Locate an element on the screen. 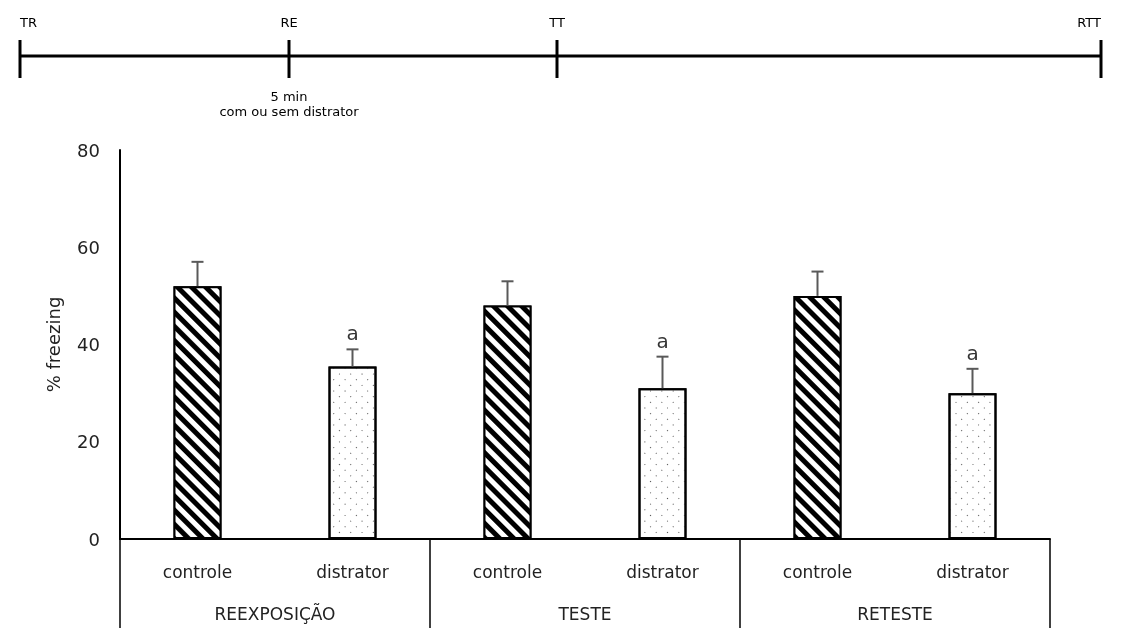 The width and height of the screenshot is (1126, 628). y-axis-title: % freezing is located at coordinates (53, 344).